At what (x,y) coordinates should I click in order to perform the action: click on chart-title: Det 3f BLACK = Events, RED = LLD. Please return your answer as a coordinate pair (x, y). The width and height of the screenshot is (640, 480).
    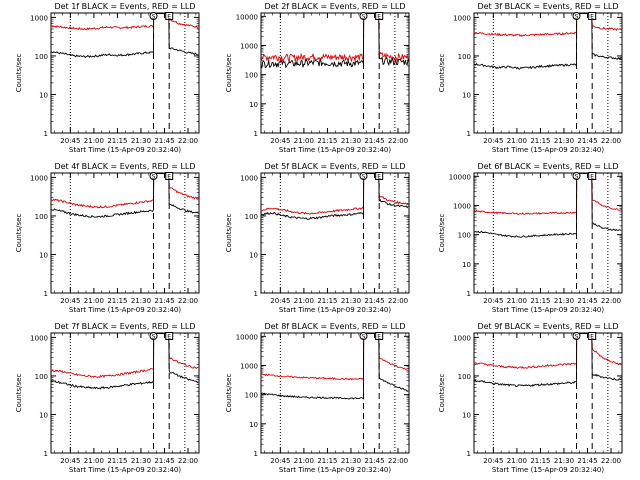
    Looking at the image, I should click on (547, 6).